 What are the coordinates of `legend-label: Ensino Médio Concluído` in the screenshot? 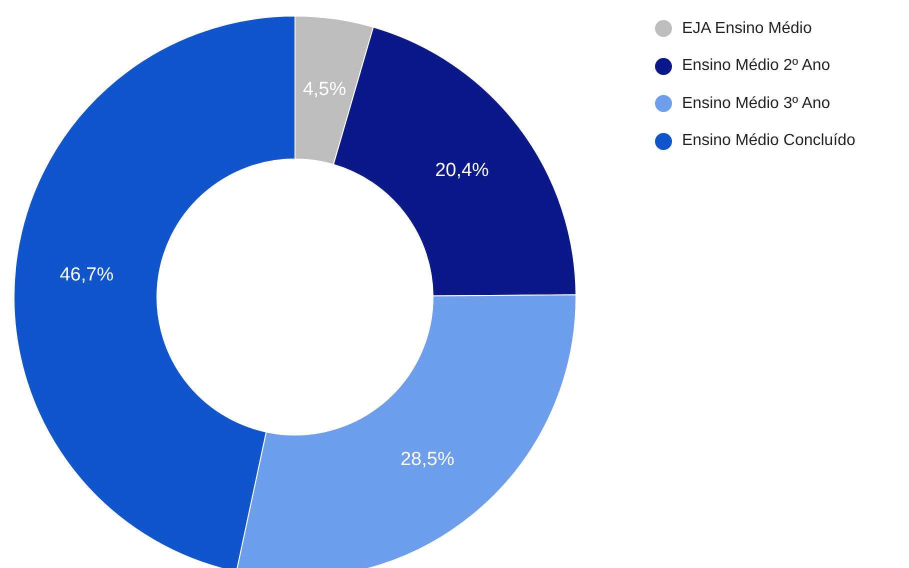 It's located at (769, 141).